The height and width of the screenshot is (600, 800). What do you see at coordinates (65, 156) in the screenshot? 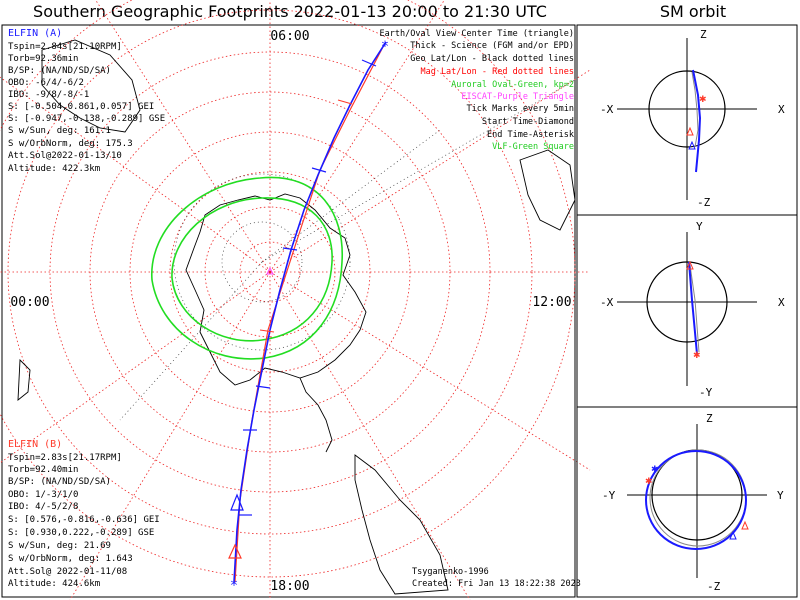
I see `elfin-a-line: Att.Sol@2022-01-13/10` at bounding box center [65, 156].